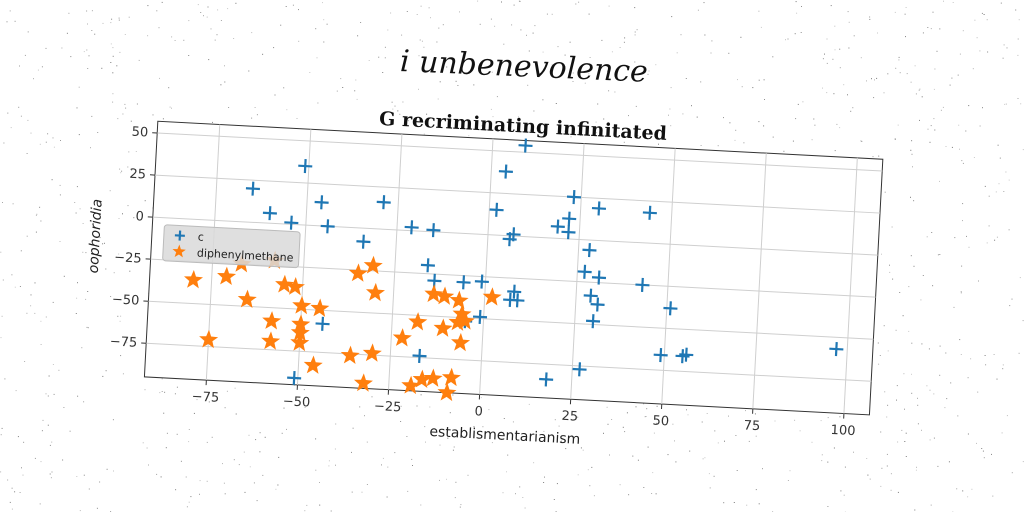 The height and width of the screenshot is (512, 1024). Describe the element at coordinates (123, 342) in the screenshot. I see `y-tick-label: −75` at that location.